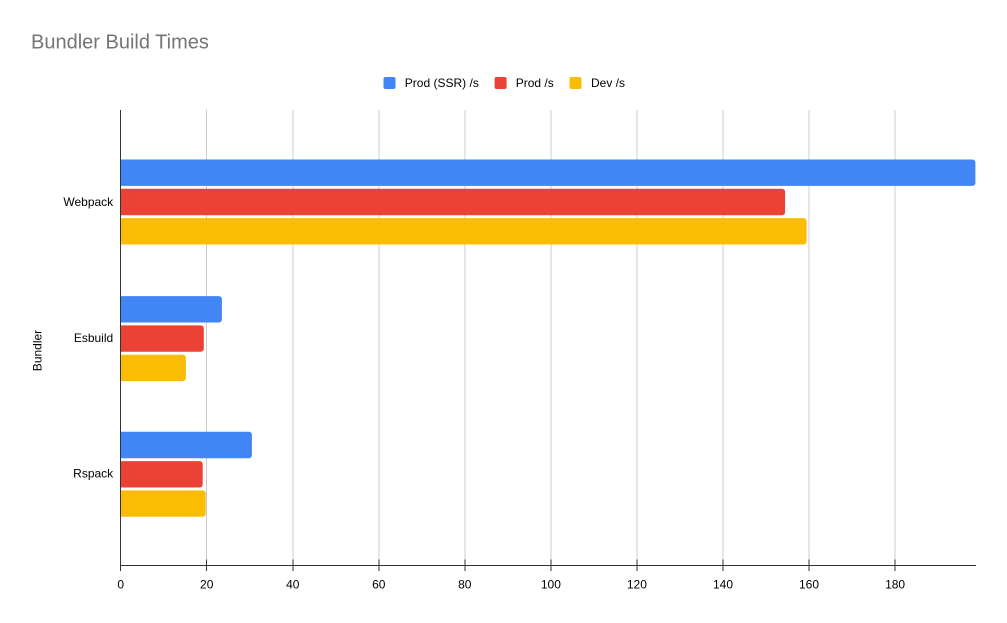  What do you see at coordinates (535, 83) in the screenshot?
I see `svg-text: Prod /s` at bounding box center [535, 83].